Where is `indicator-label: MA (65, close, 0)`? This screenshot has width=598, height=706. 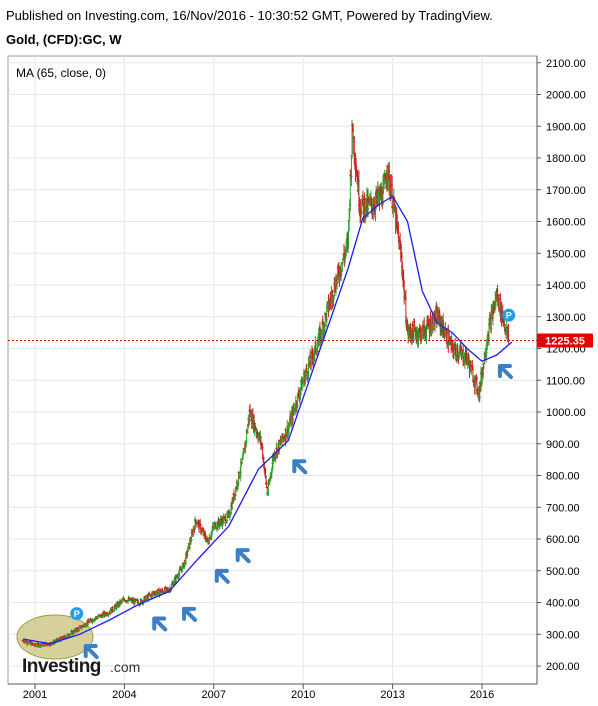
indicator-label: MA (65, close, 0) is located at coordinates (61, 73).